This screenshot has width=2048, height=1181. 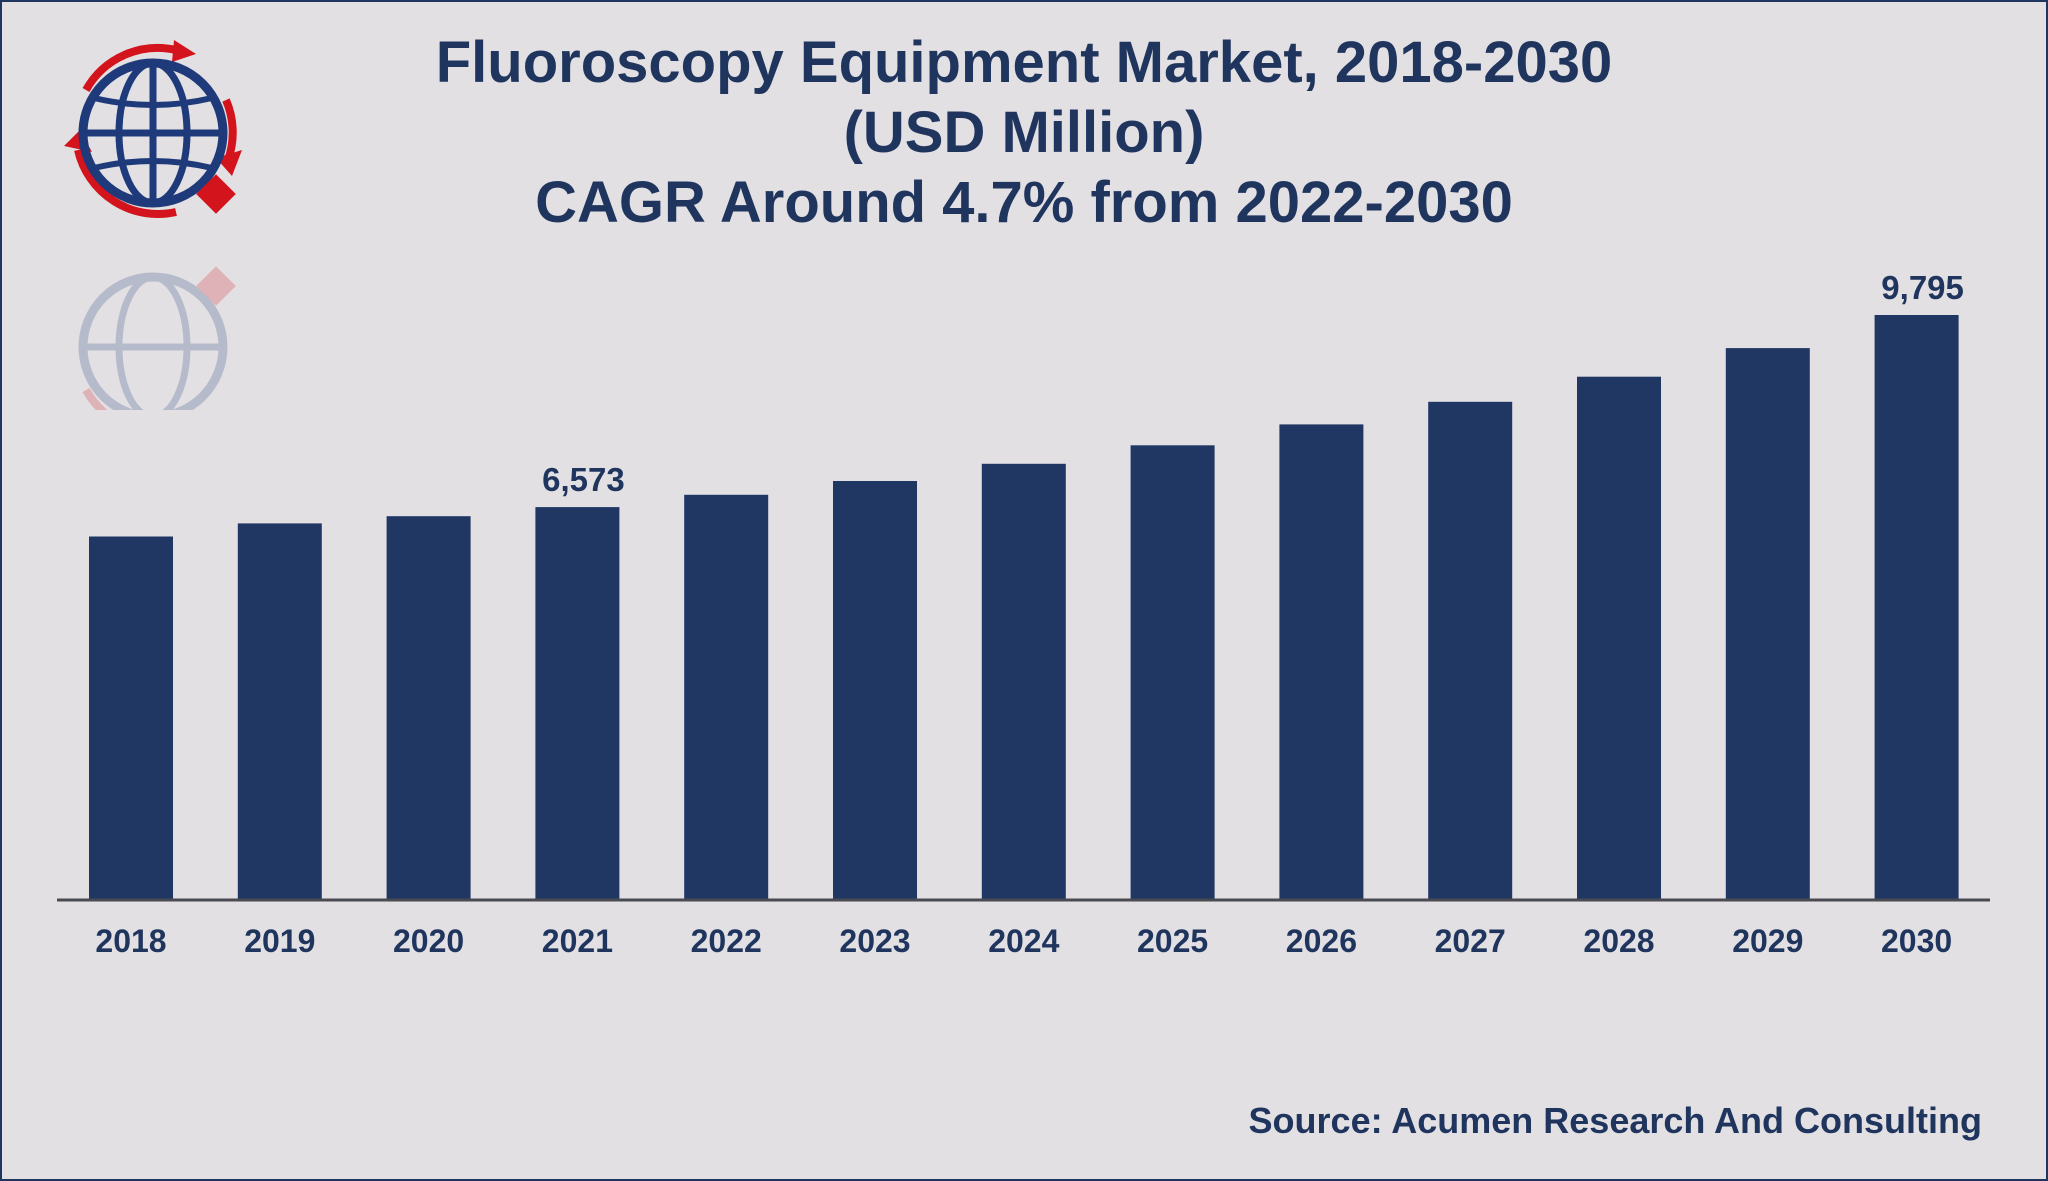 I want to click on bar-2023, so click(x=875, y=690).